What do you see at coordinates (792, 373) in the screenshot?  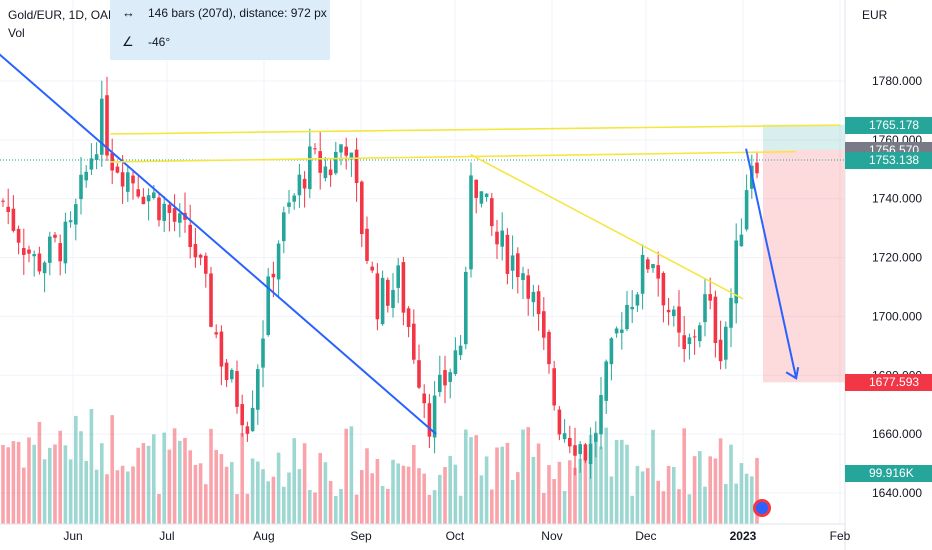 I see `arrow-head-icon` at bounding box center [792, 373].